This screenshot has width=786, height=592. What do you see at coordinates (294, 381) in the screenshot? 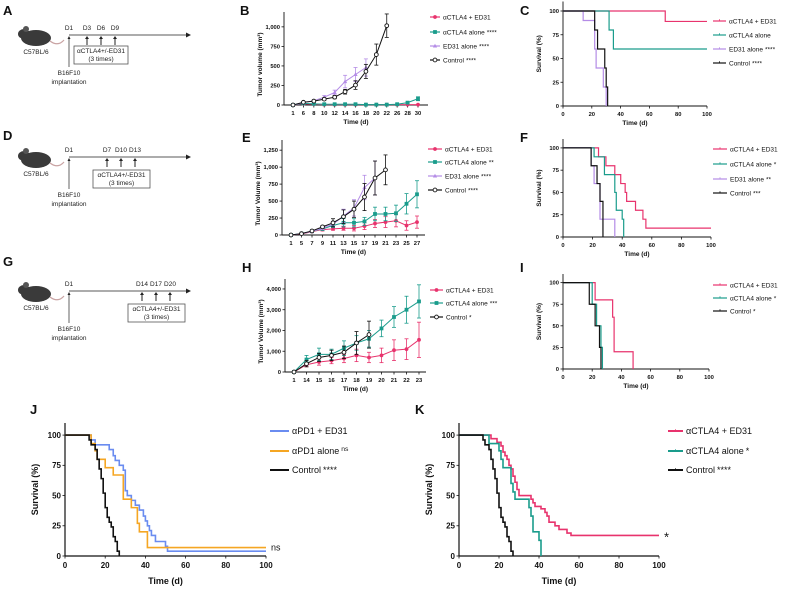
I see `x-tick-label: 1` at bounding box center [294, 381].